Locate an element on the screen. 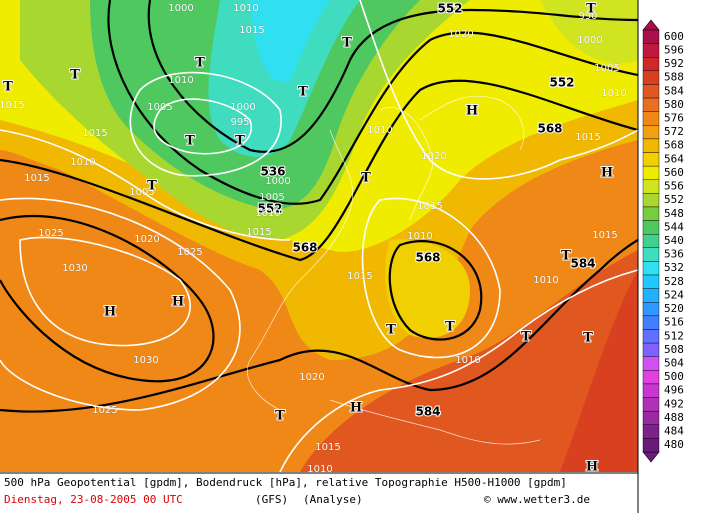  caption-source: © www.wetter3.de is located at coordinates (537, 499).